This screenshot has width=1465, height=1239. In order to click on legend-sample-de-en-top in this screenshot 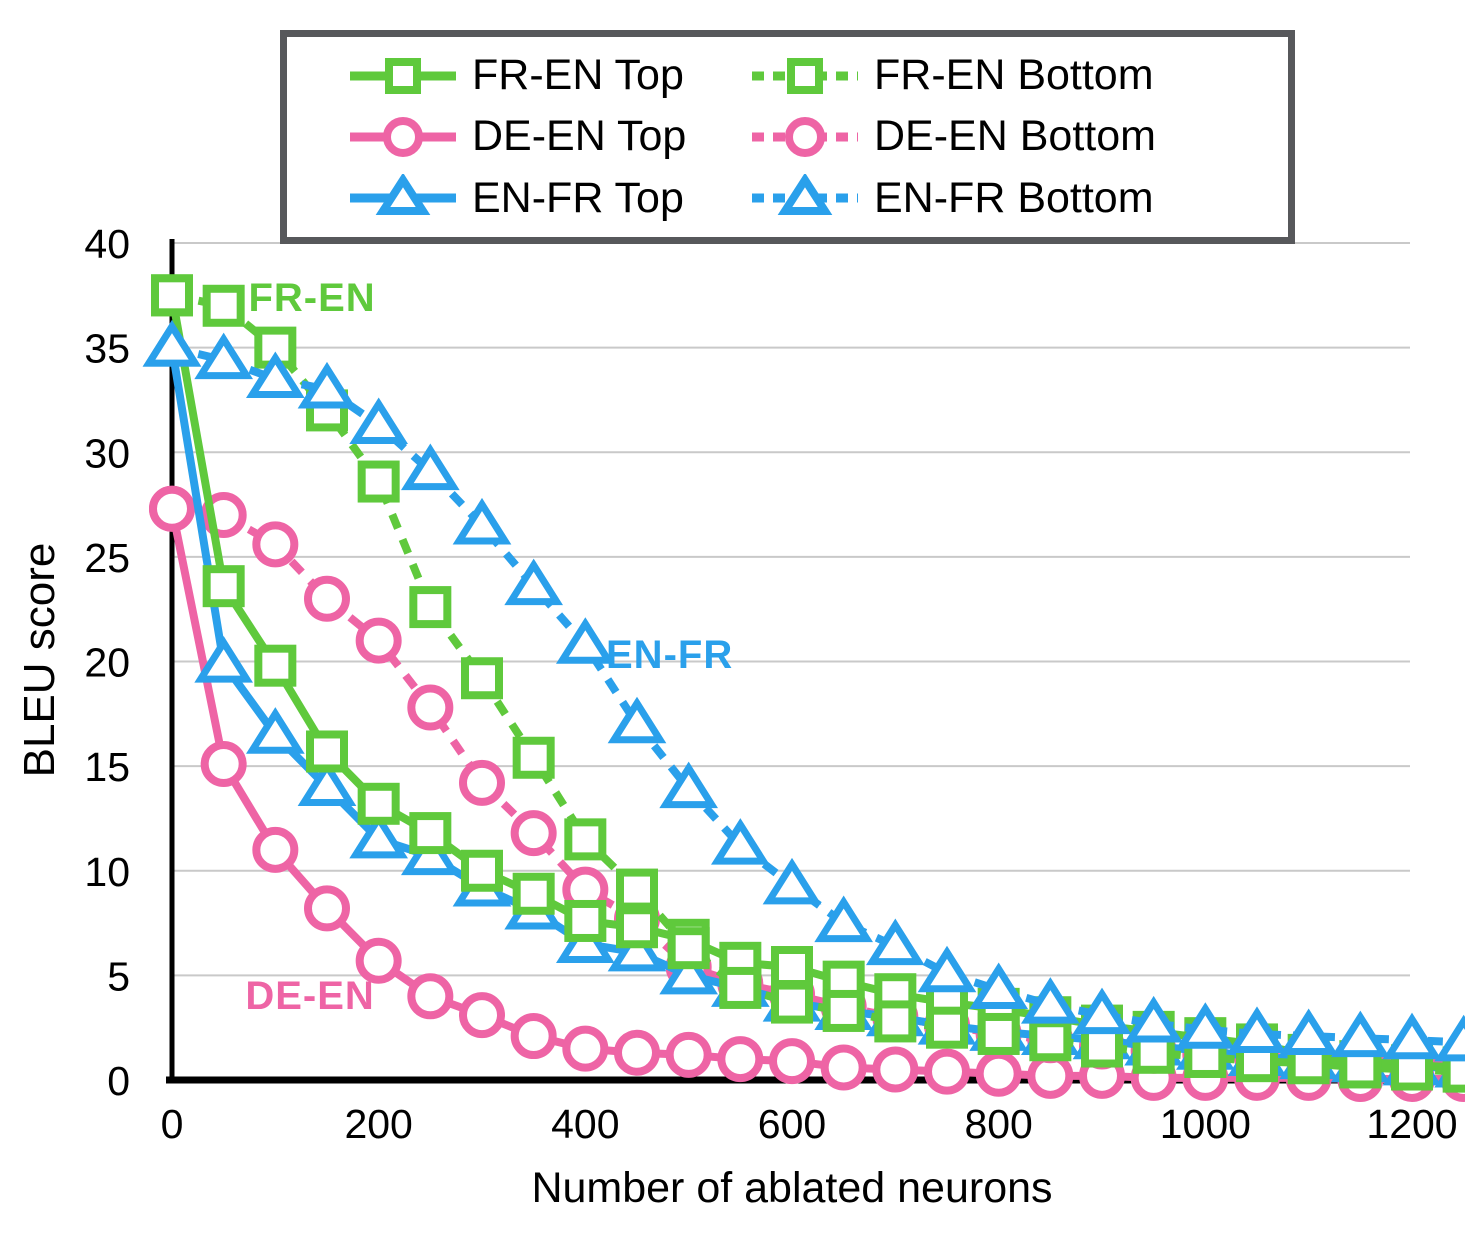, I will do `click(403, 136)`.